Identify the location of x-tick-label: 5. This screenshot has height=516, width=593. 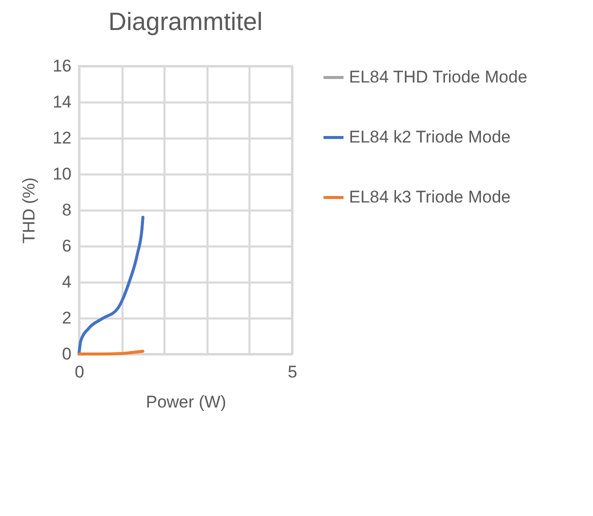
(293, 372).